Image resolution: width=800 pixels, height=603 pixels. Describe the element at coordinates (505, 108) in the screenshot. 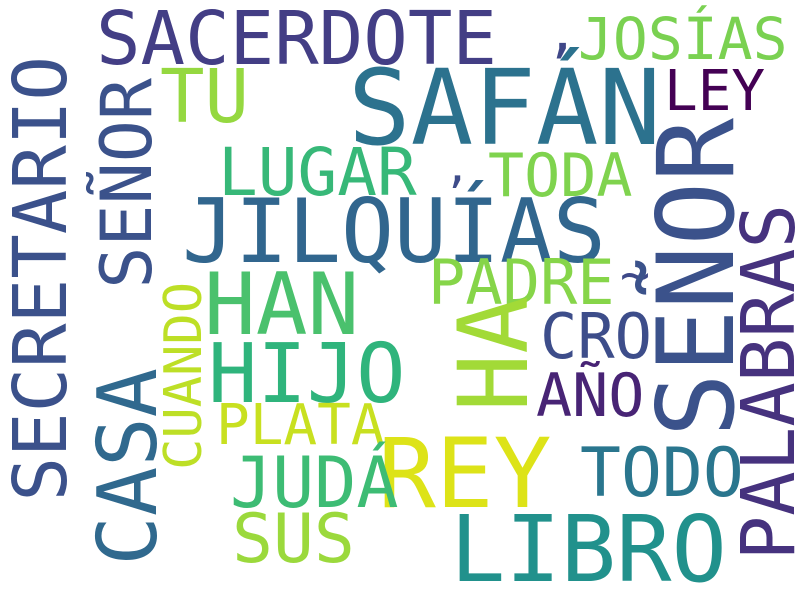

I see `word-safan: SAFÁN` at that location.